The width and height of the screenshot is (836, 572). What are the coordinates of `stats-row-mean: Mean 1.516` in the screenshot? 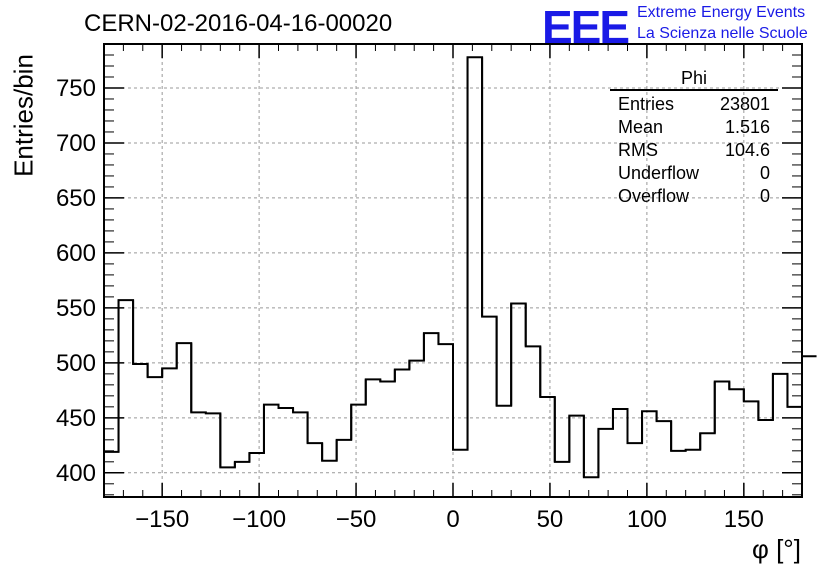 It's located at (694, 127).